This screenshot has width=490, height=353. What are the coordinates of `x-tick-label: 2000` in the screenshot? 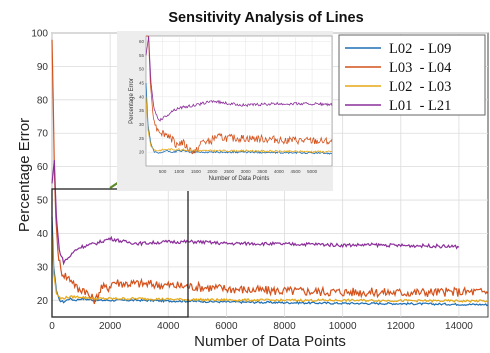 It's located at (110, 326).